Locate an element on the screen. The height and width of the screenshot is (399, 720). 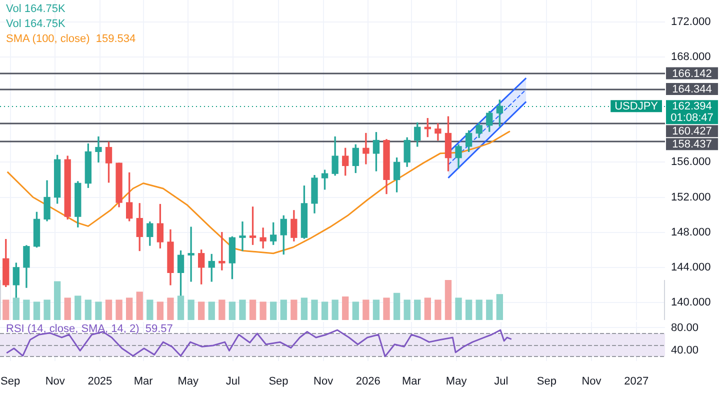
text: 01:08:47 is located at coordinates (692, 118).